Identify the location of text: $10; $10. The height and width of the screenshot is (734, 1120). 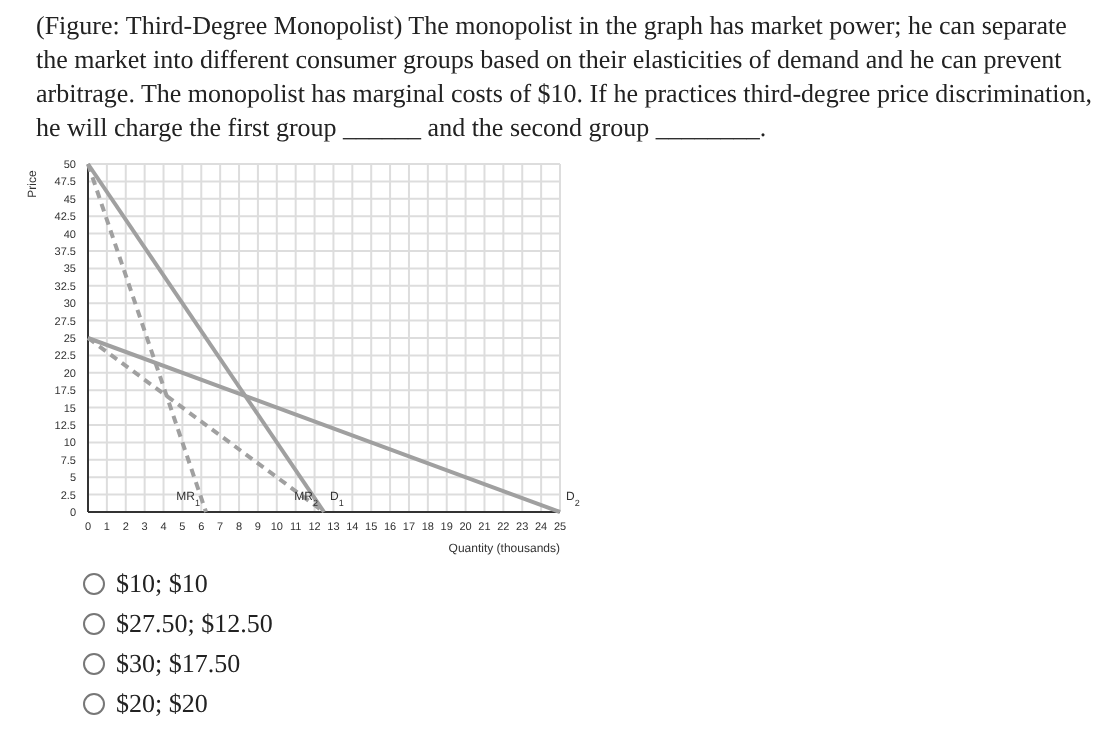
(162, 583).